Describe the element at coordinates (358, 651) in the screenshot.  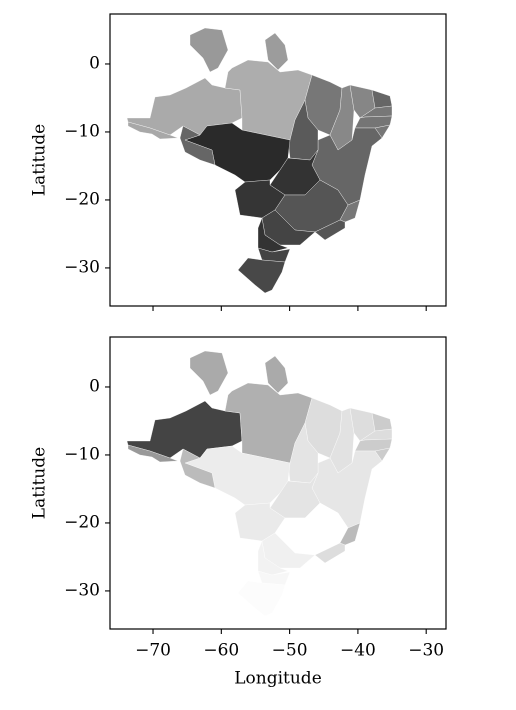
I see `x-tick-label: −40` at that location.